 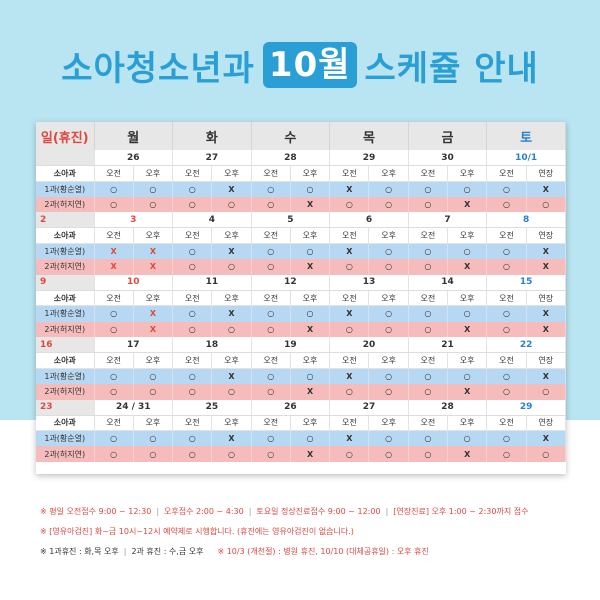 What do you see at coordinates (448, 136) in the screenshot?
I see `weekday-fri: 금` at bounding box center [448, 136].